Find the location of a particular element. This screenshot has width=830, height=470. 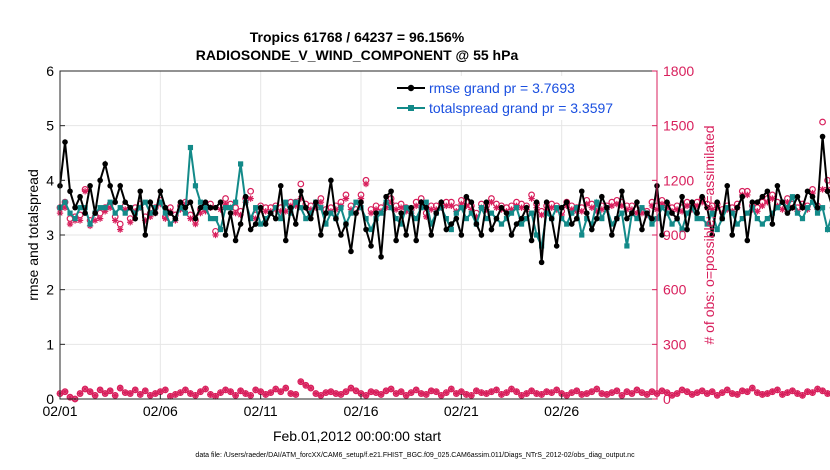

legend-spread-label: totalspread grand pr = 3.3597 is located at coordinates (521, 108).